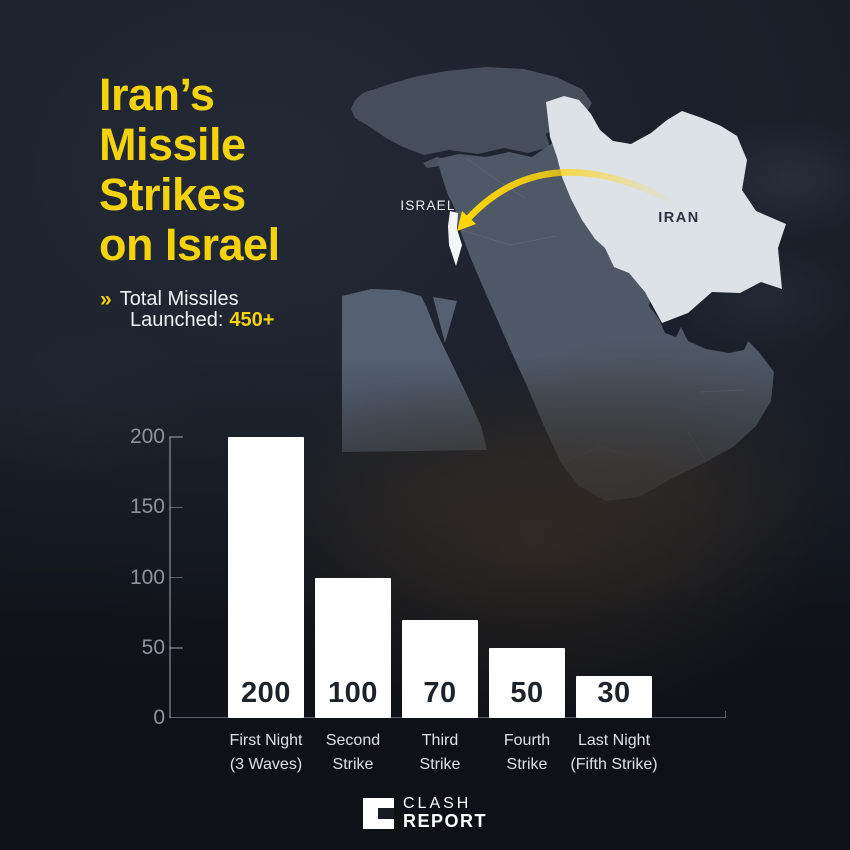 The height and width of the screenshot is (850, 850). Describe the element at coordinates (147, 507) in the screenshot. I see `y-axis-tick-label: 150` at that location.